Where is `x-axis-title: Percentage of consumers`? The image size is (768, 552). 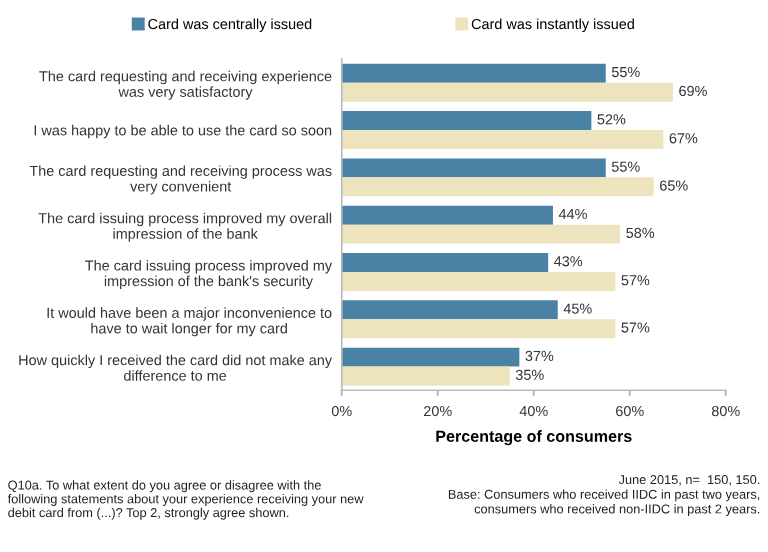 x-axis-title: Percentage of consumers is located at coordinates (534, 438).